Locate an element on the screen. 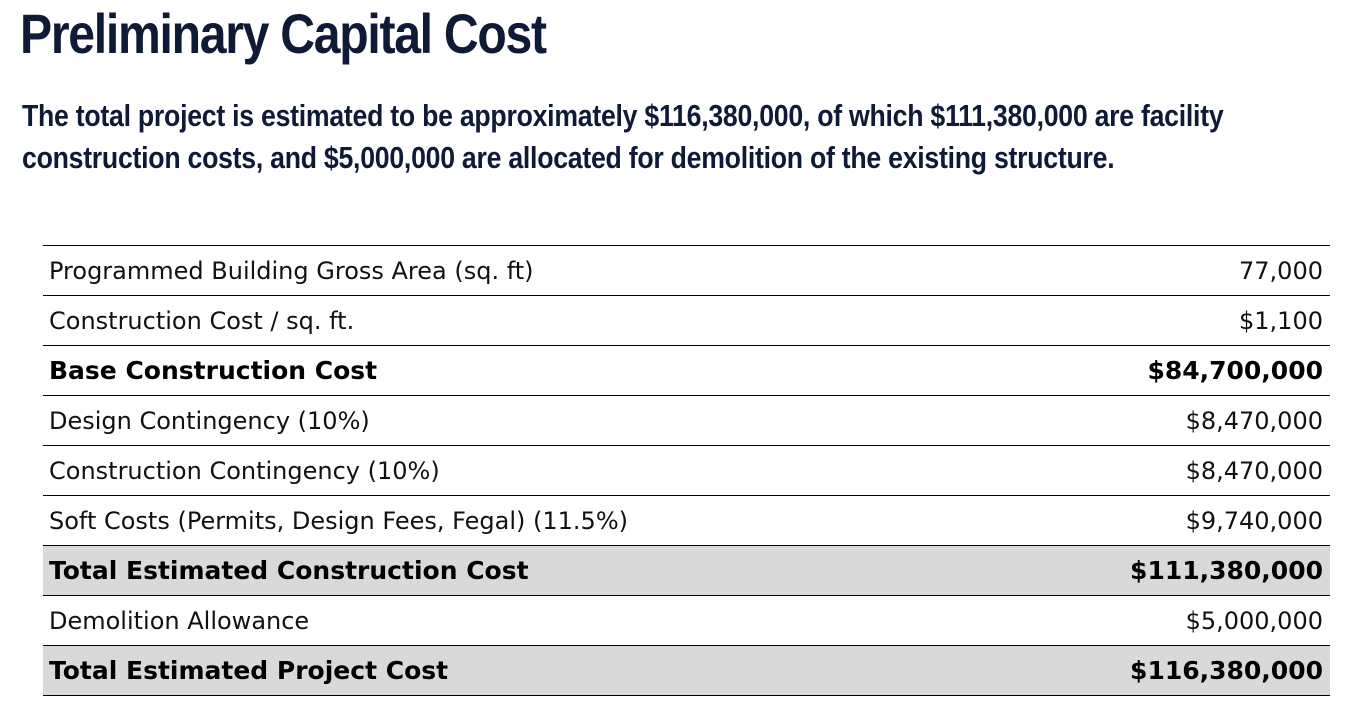 The image size is (1345, 720). table-row: Base Construction Cost $84,700,000 is located at coordinates (686, 370).